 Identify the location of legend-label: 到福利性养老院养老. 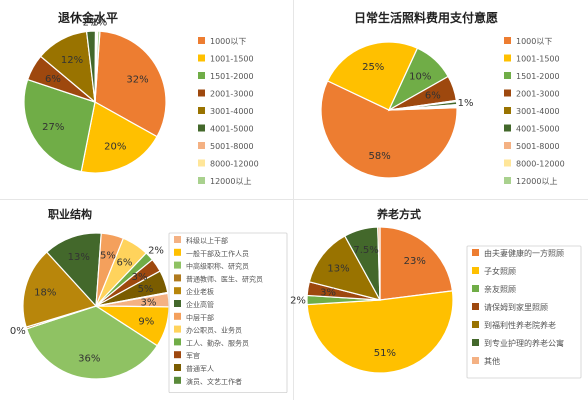
(520, 325).